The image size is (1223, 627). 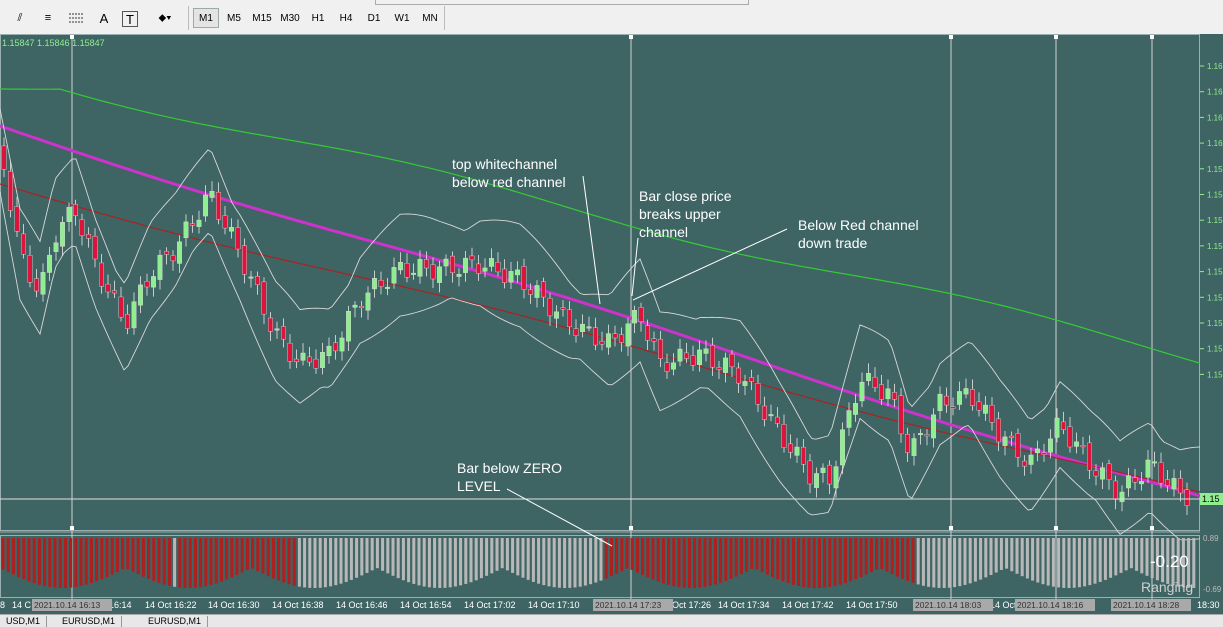 I want to click on tf-m5-button: M5, so click(x=234, y=18).